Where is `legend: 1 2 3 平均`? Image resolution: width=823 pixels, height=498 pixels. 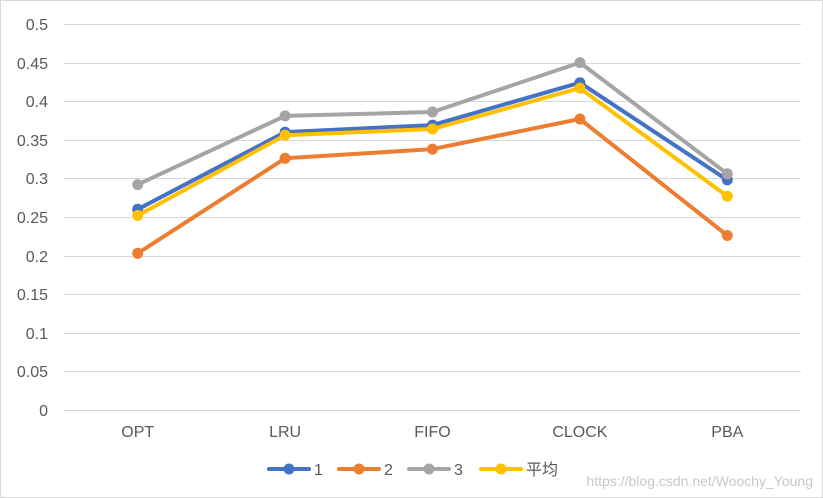 legend: 1 2 3 平均 is located at coordinates (412, 470).